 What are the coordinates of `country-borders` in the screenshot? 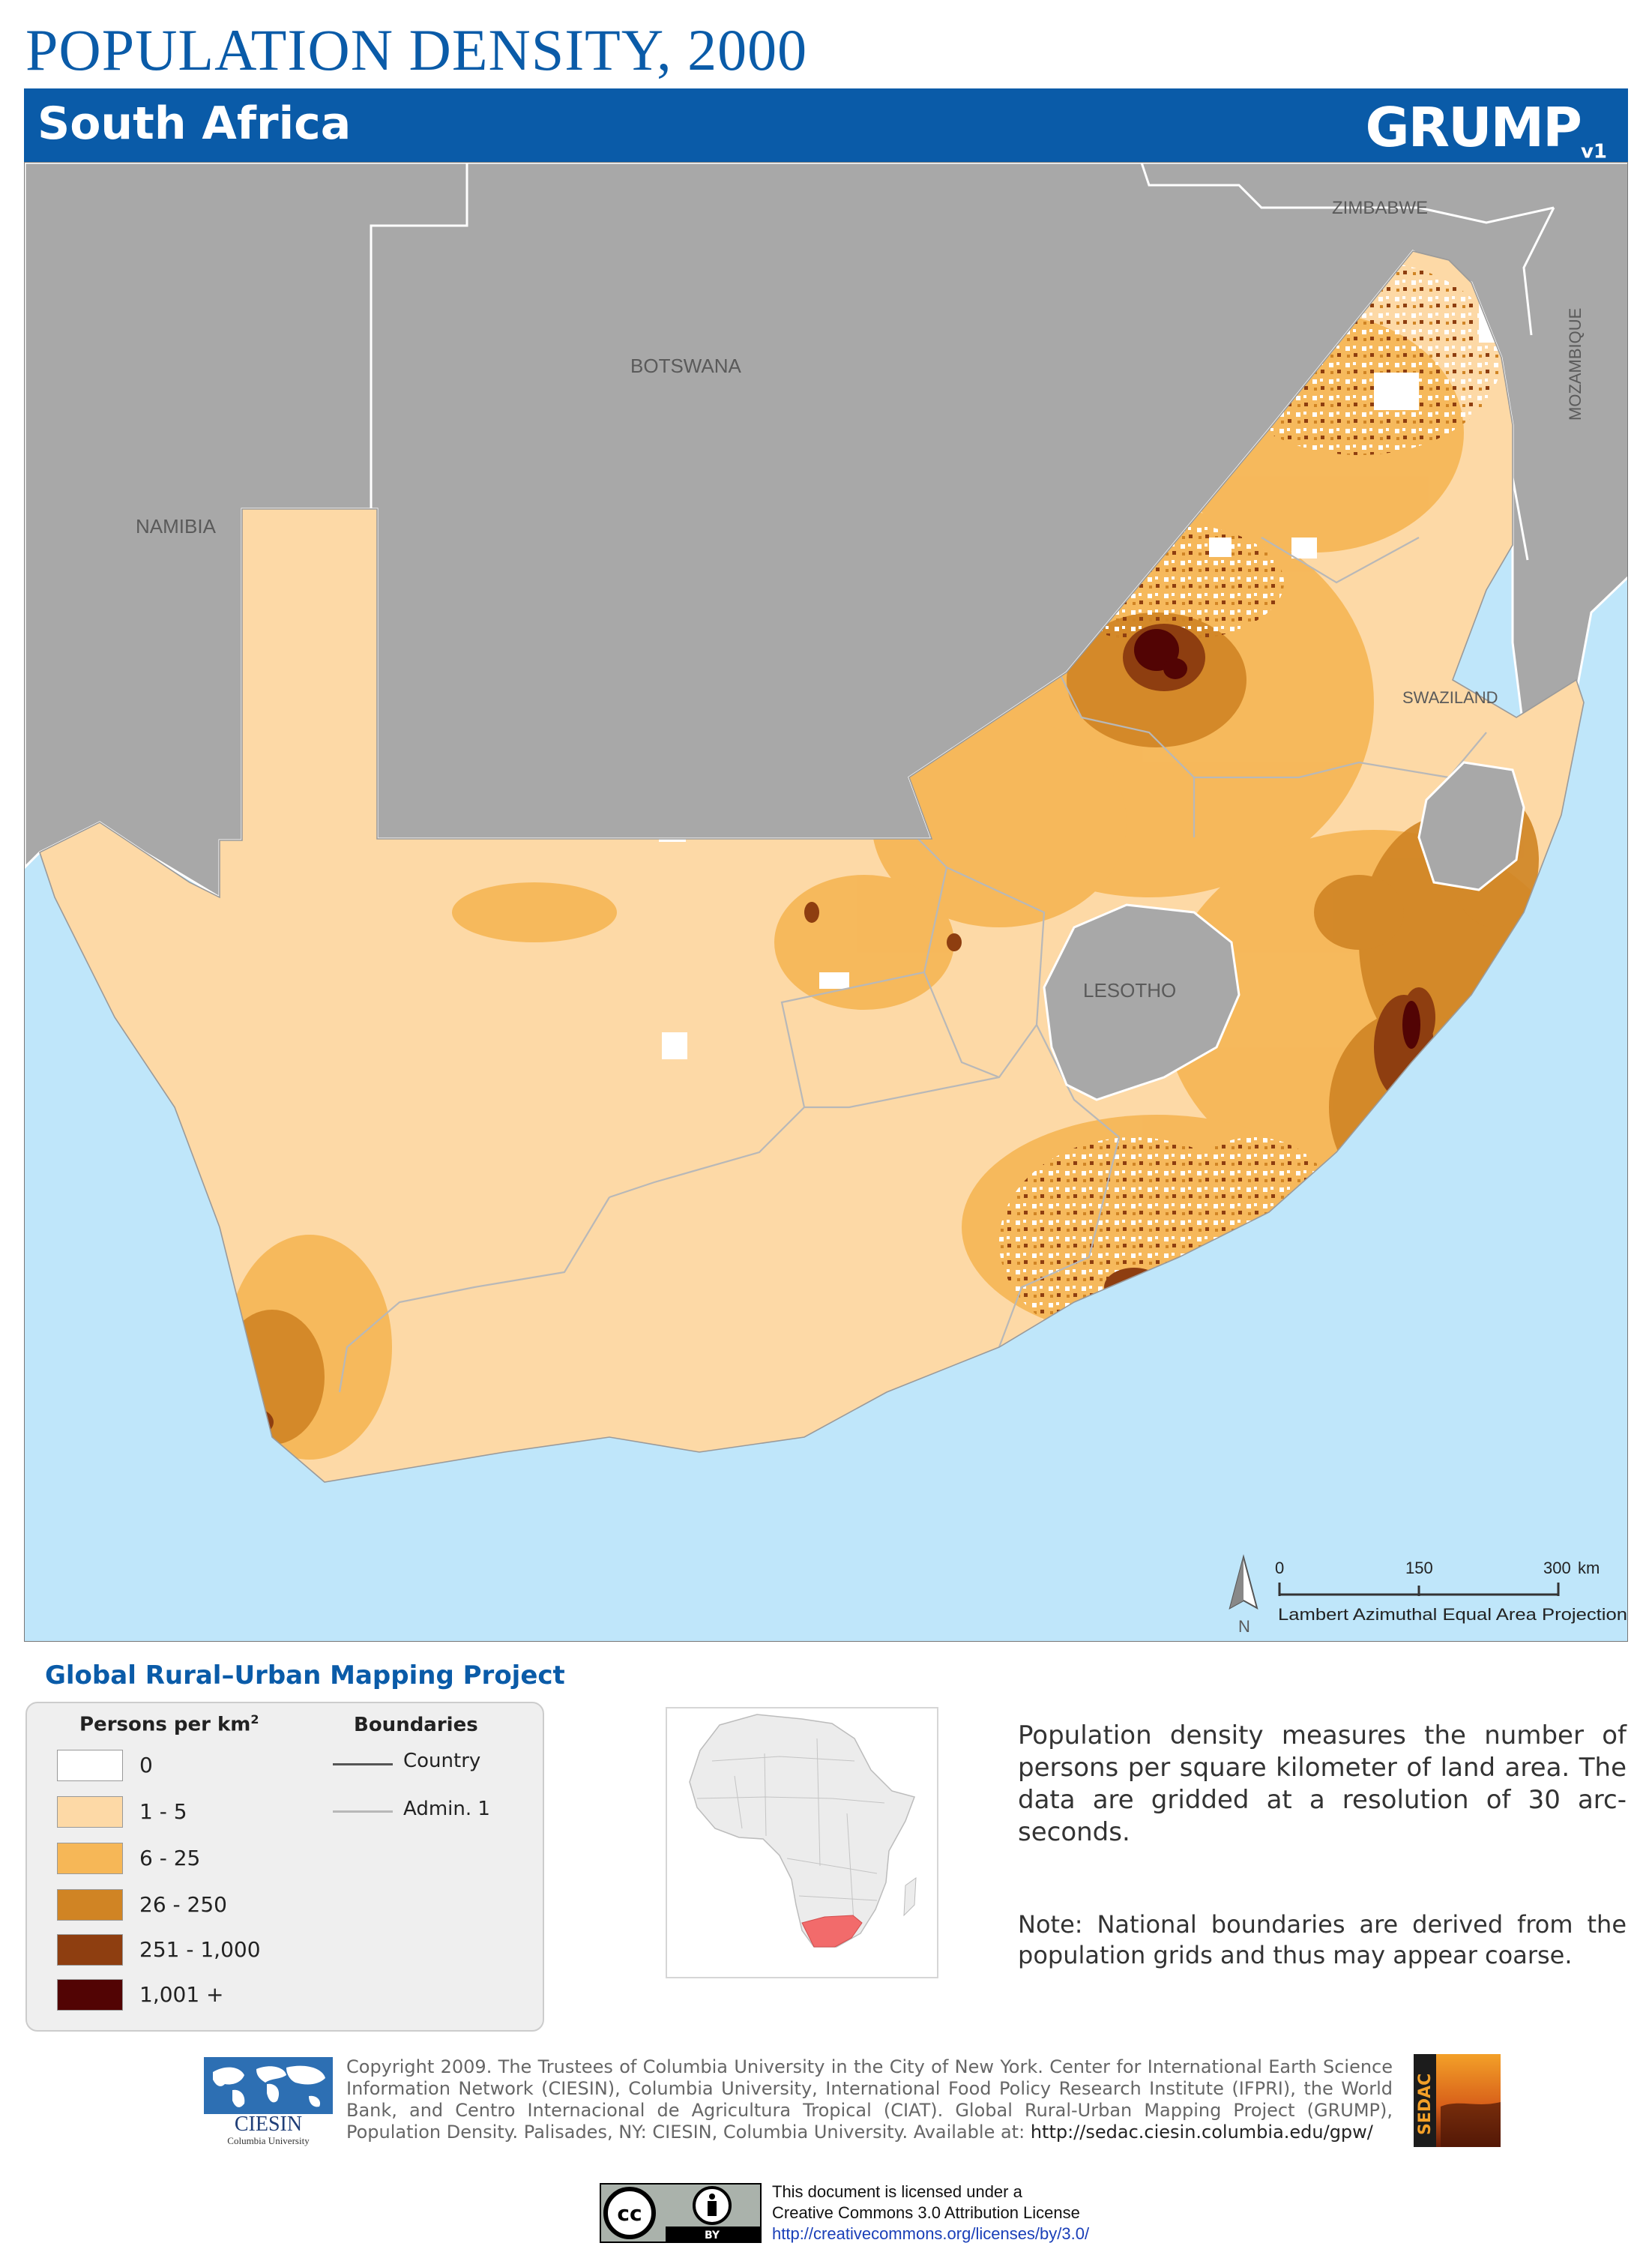 It's located at (962, 362).